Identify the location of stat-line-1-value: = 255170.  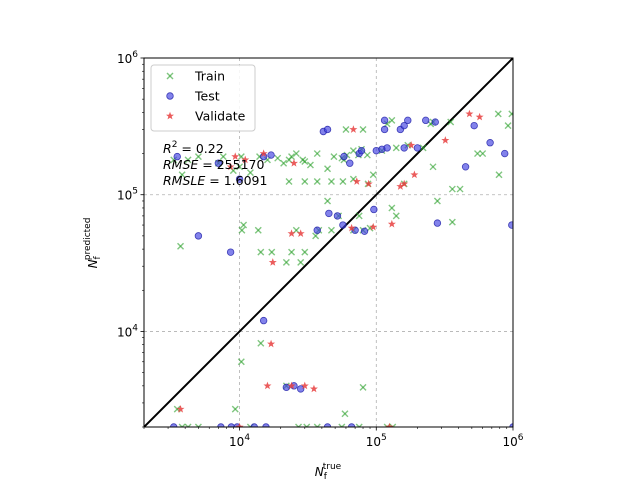
(231, 164).